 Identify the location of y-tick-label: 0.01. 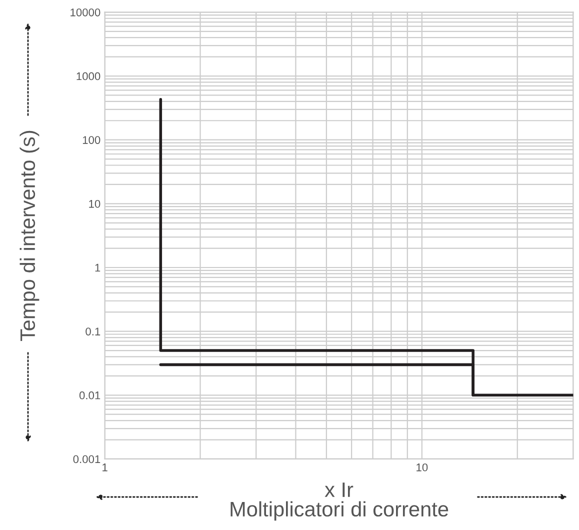
(89, 395).